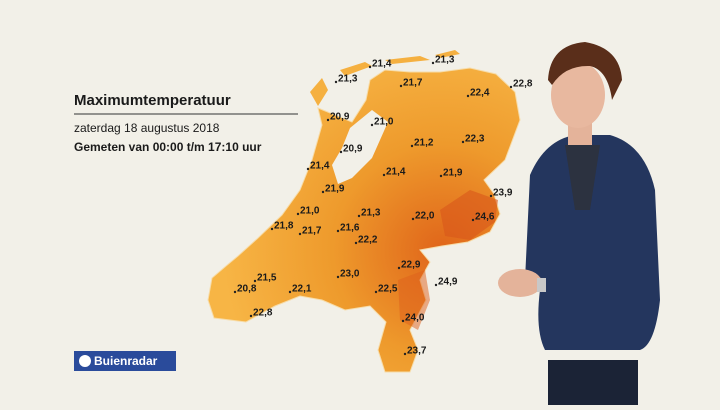 The height and width of the screenshot is (410, 720). I want to click on station-temperature: 21,8, so click(284, 226).